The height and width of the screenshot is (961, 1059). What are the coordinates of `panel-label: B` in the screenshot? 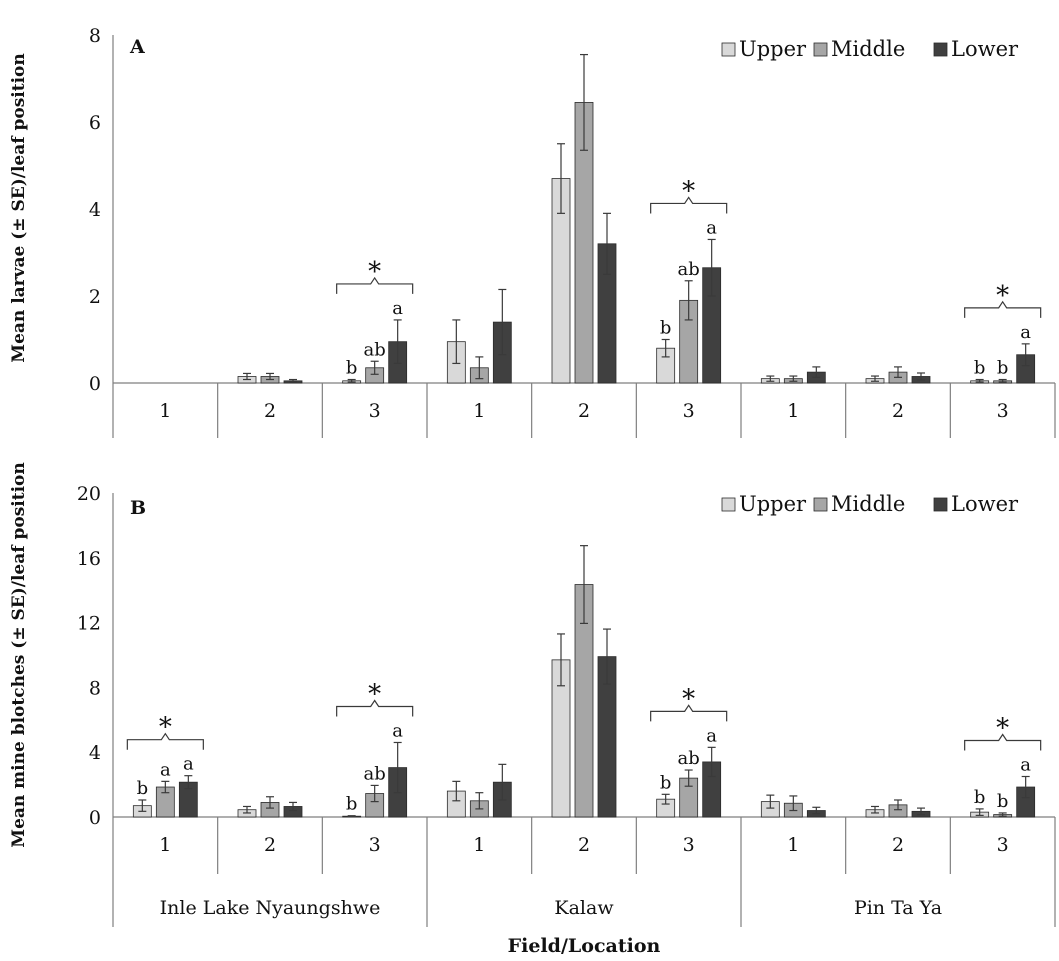 It's located at (138, 508).